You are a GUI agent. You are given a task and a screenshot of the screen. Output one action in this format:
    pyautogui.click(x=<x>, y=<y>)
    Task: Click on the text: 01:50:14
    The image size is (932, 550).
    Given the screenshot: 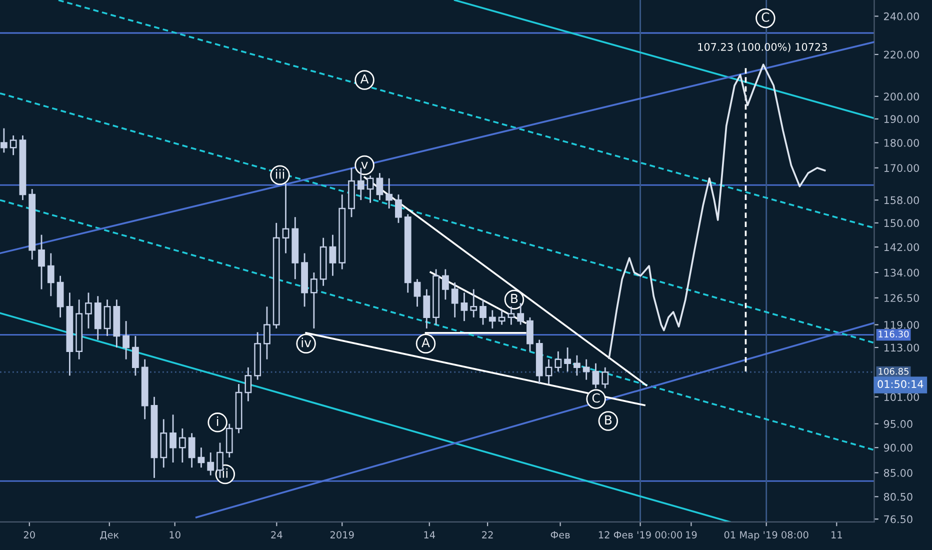 What is the action you would take?
    pyautogui.click(x=901, y=384)
    